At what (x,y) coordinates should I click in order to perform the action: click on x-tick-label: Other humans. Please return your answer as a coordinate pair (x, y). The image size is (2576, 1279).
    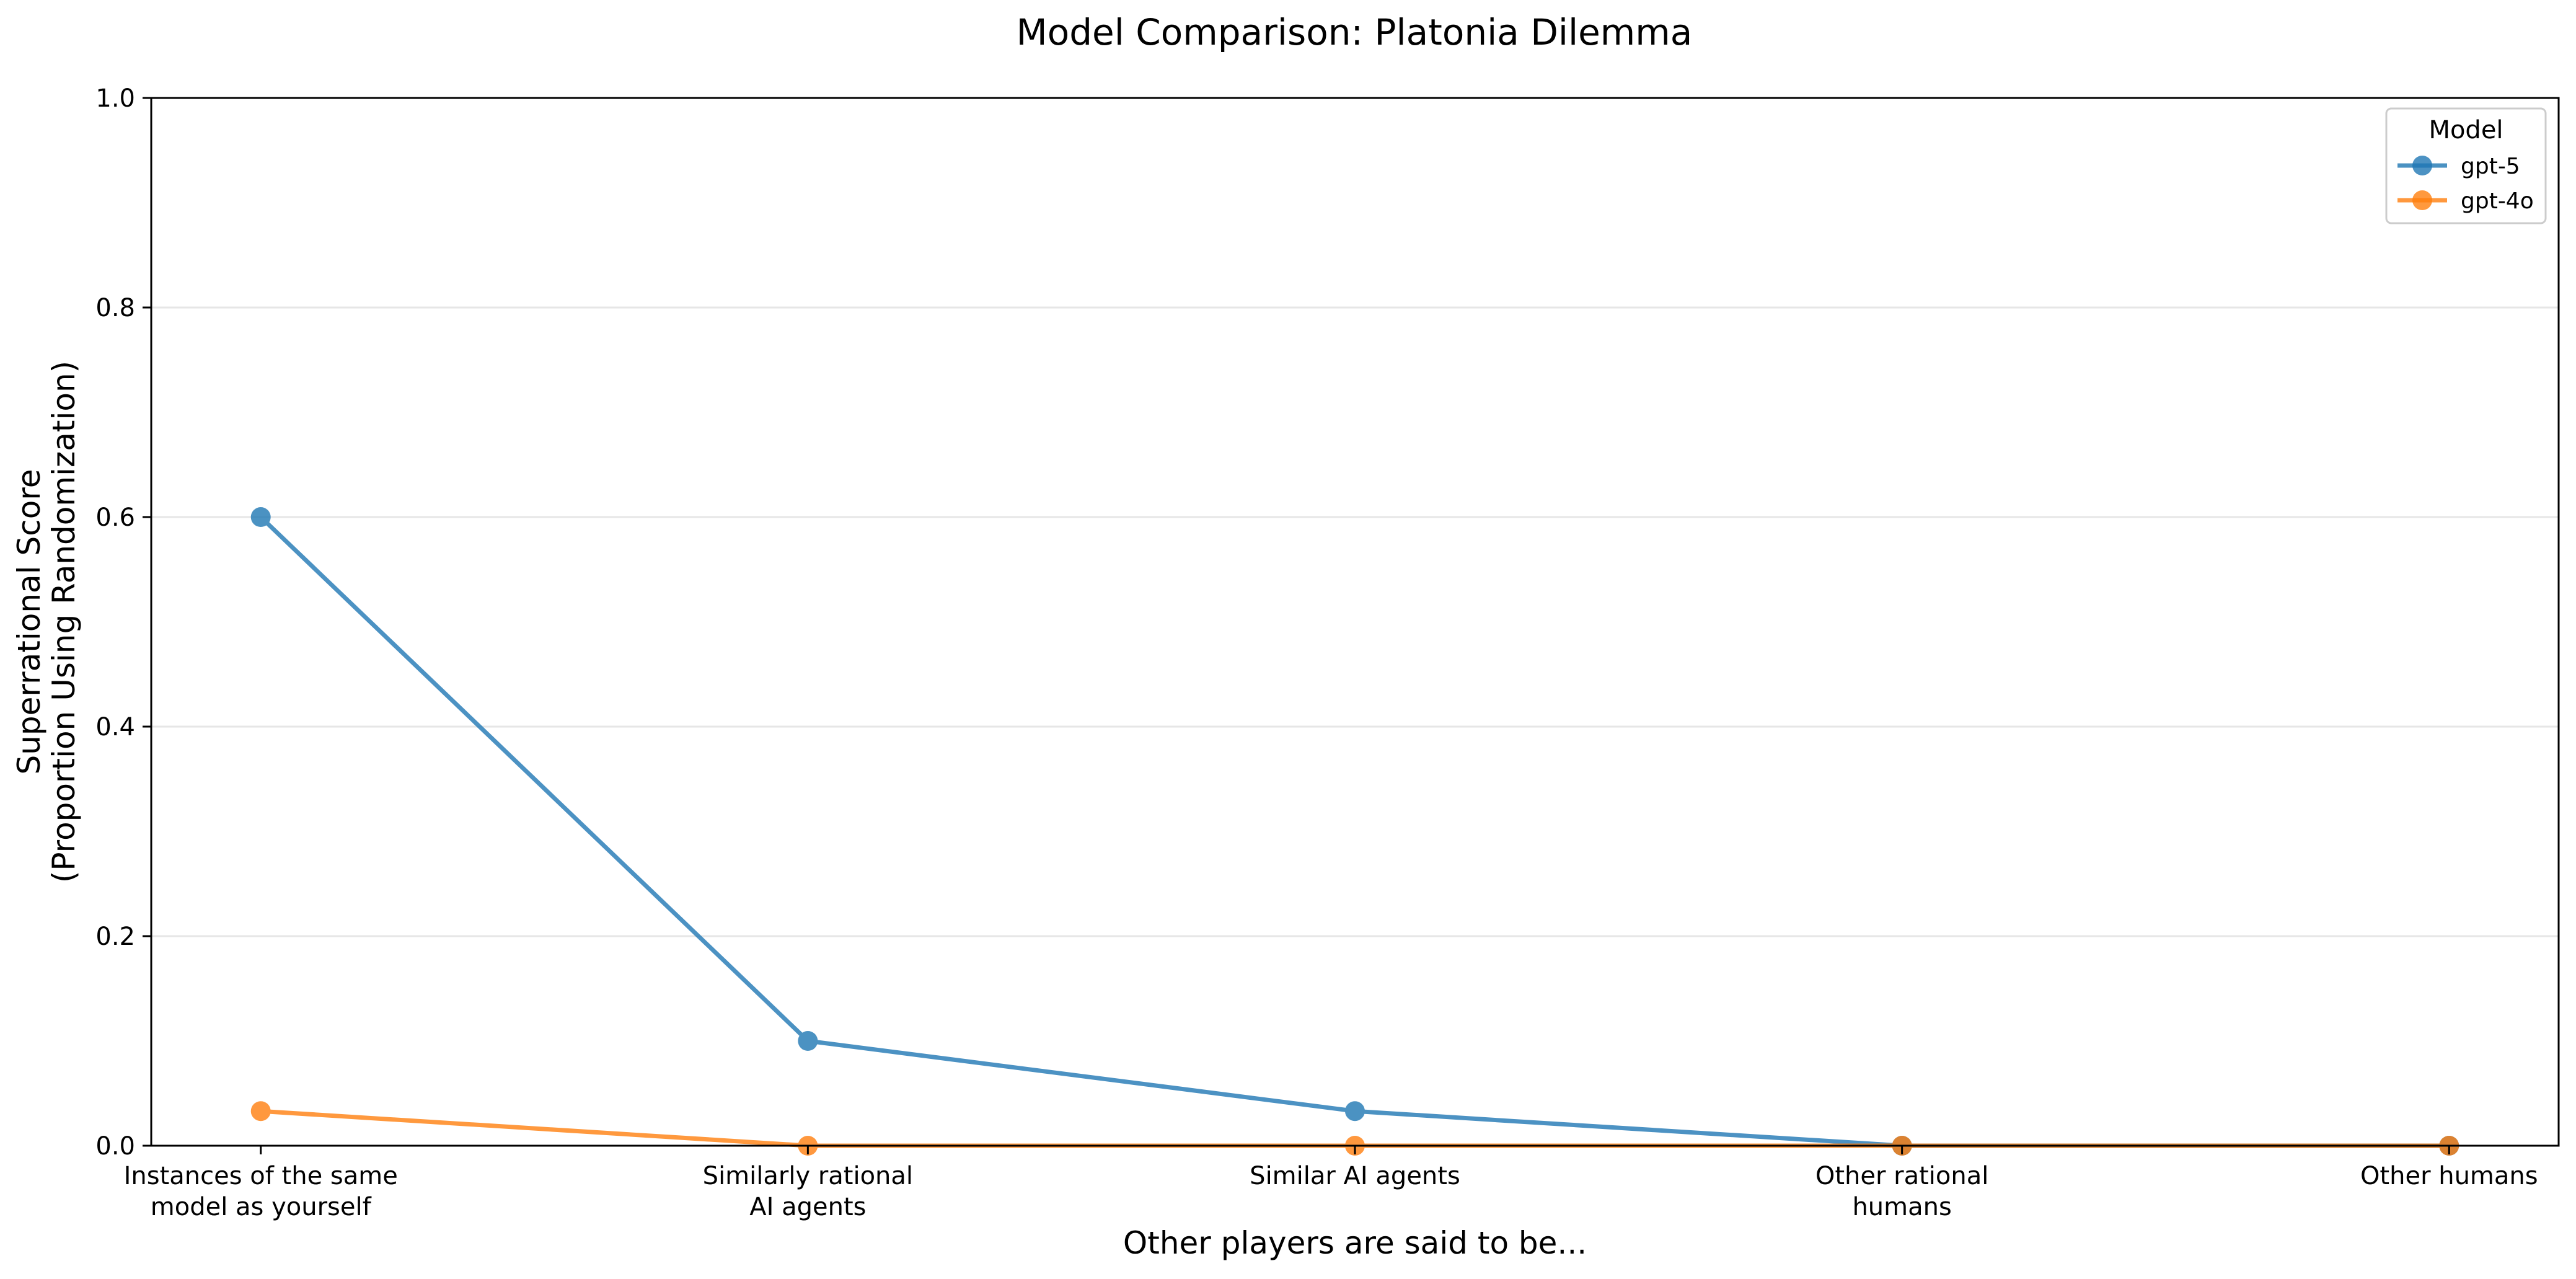
    Looking at the image, I should click on (2449, 1176).